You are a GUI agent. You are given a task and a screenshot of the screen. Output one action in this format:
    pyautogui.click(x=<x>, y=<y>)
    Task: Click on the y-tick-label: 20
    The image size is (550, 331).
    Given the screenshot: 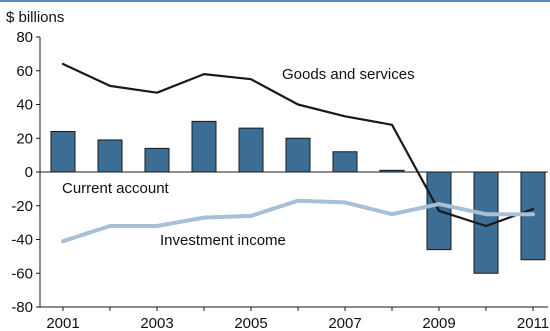 What is the action you would take?
    pyautogui.click(x=24, y=138)
    